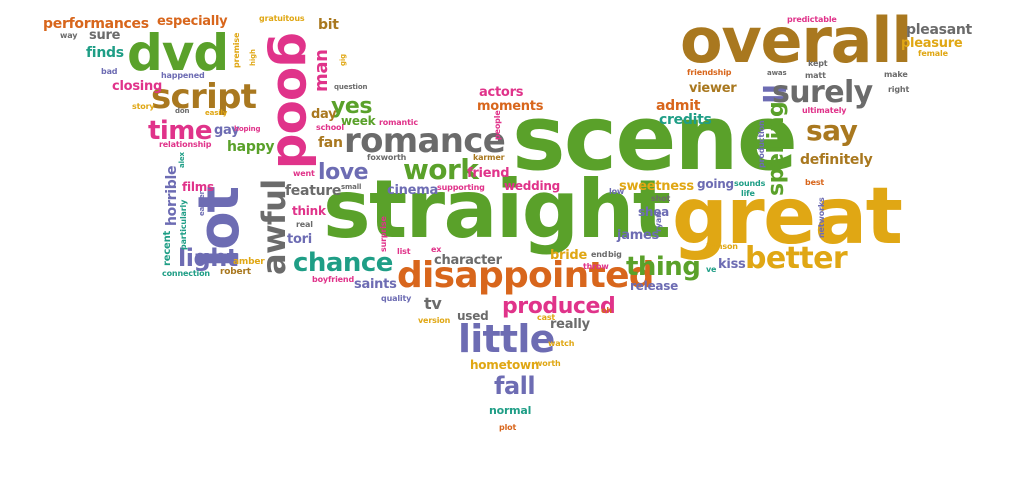 The width and height of the screenshot is (1023, 504). Describe the element at coordinates (172, 195) in the screenshot. I see `word-horrible: horrible` at that location.